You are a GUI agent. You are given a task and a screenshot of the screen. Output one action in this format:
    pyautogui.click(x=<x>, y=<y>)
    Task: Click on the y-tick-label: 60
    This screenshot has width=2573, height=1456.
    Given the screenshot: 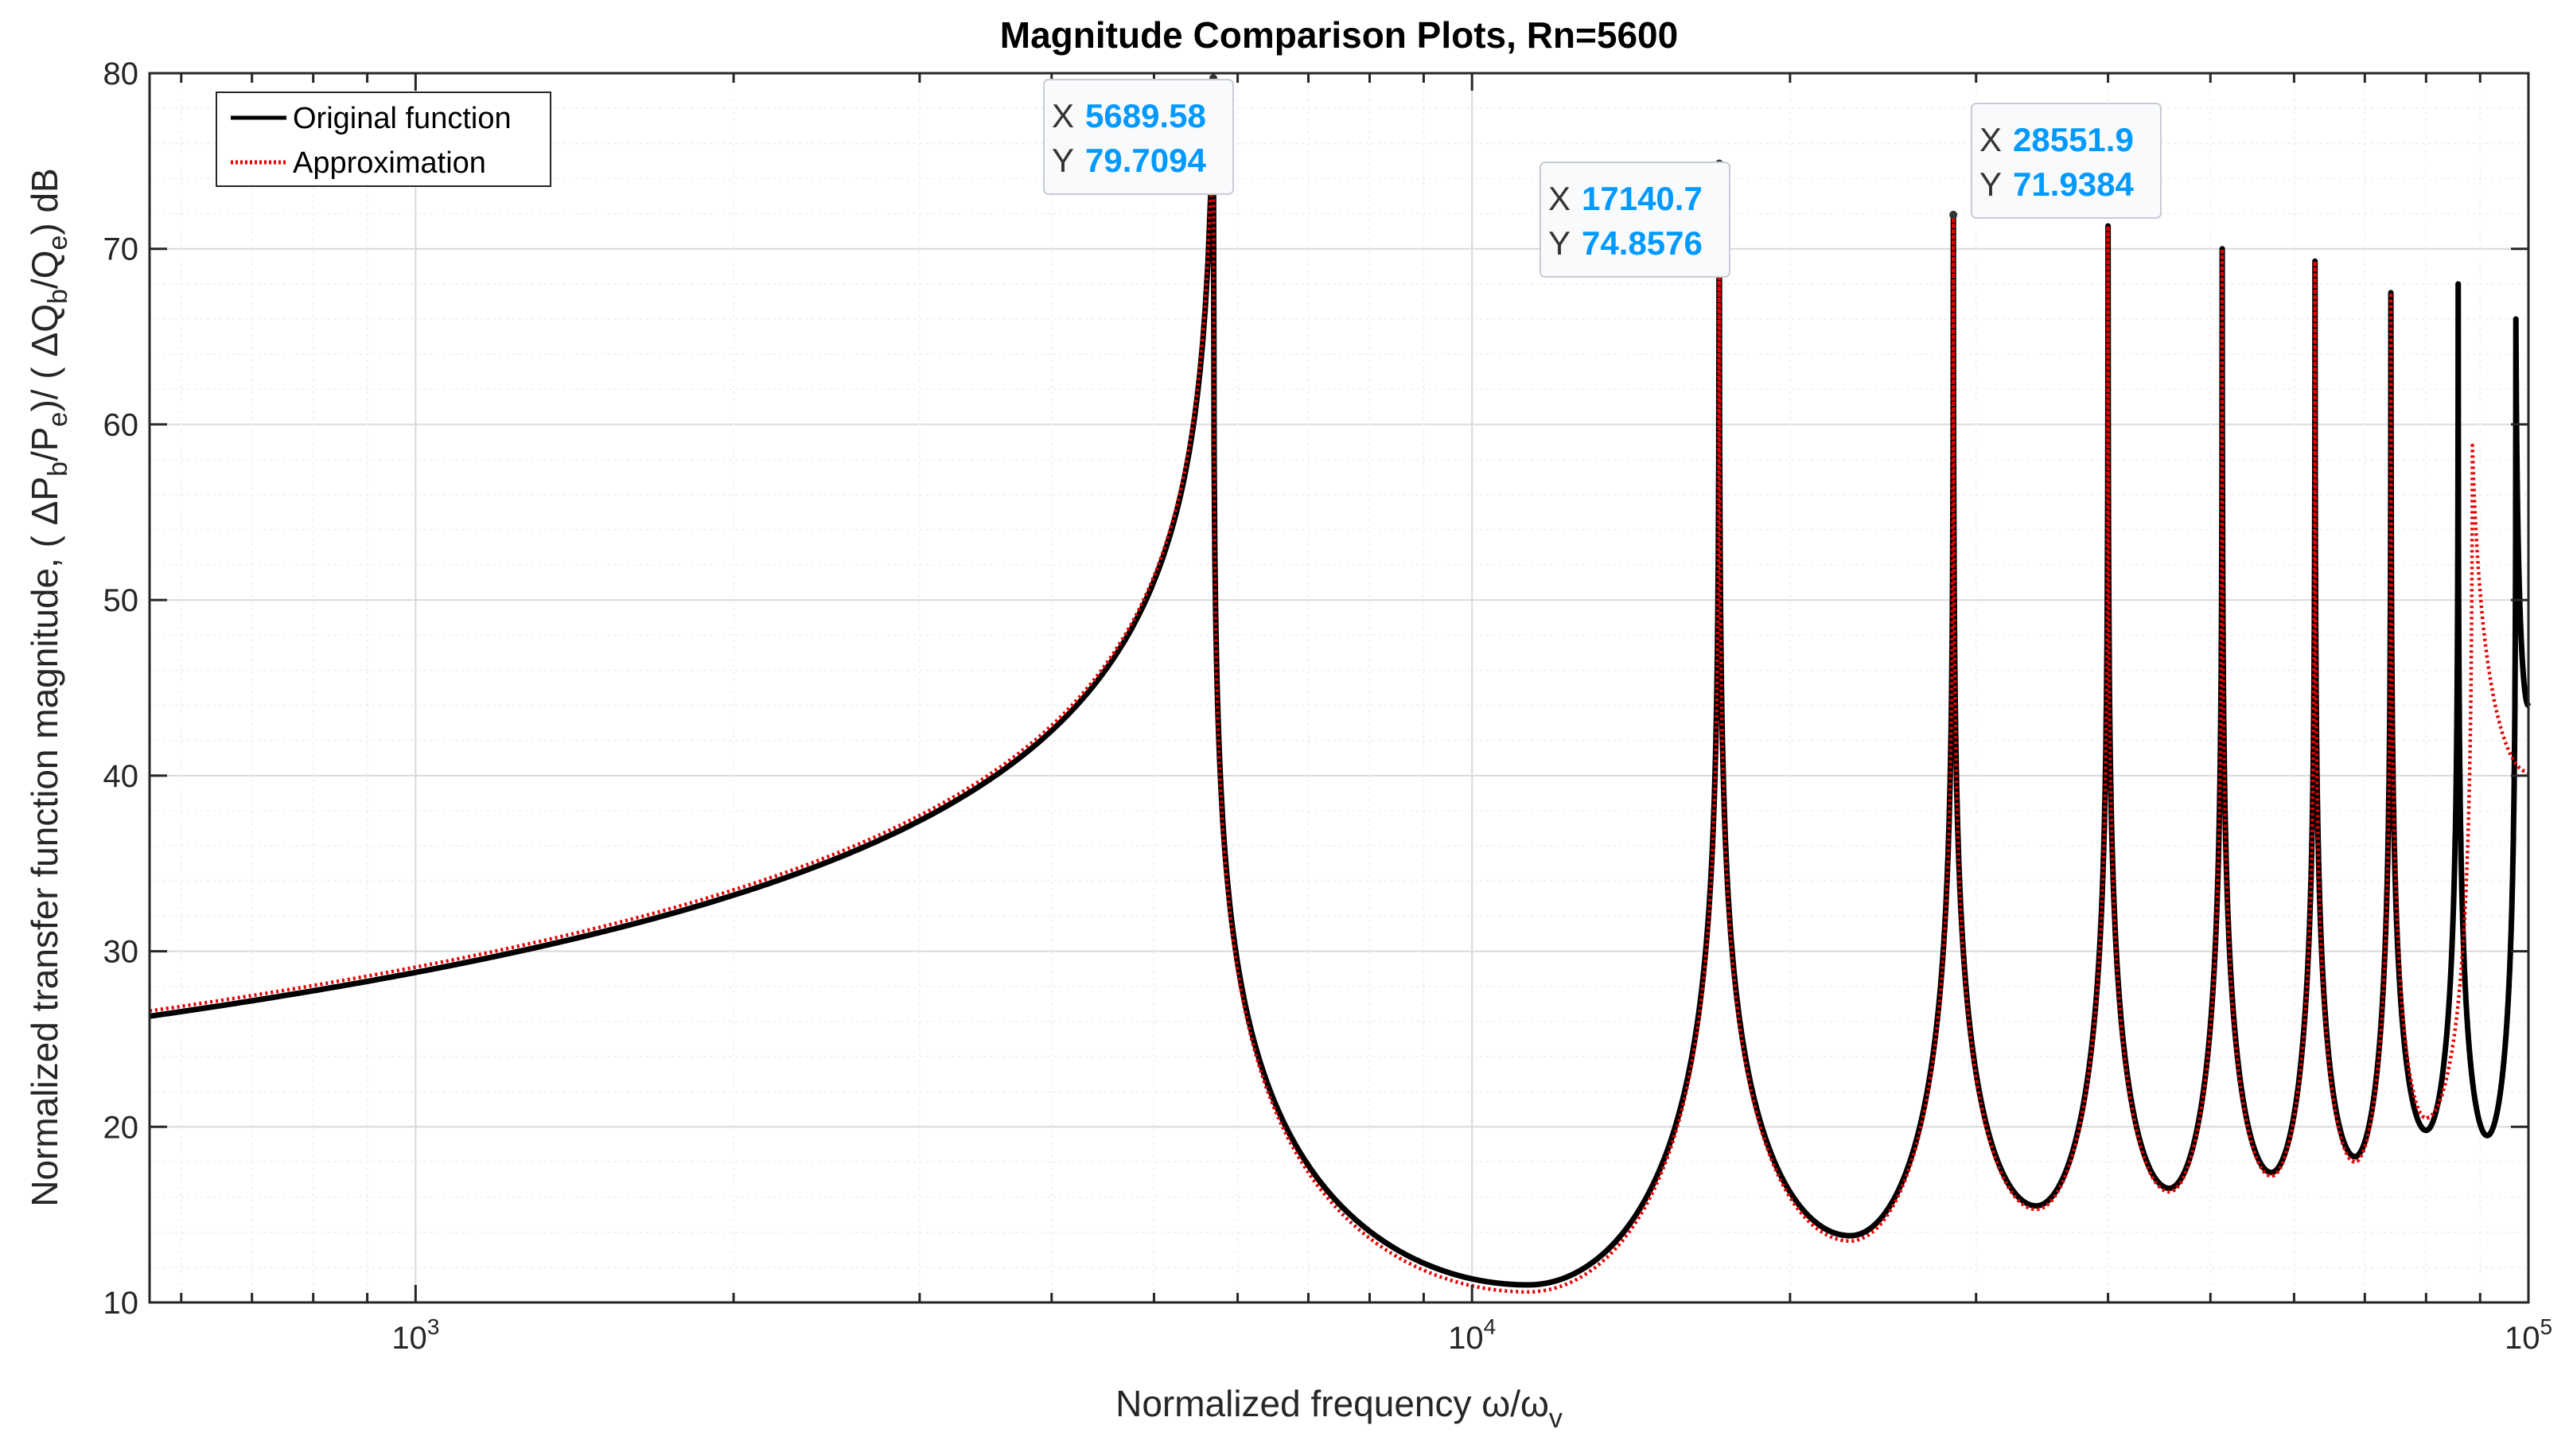 What is the action you would take?
    pyautogui.click(x=121, y=424)
    